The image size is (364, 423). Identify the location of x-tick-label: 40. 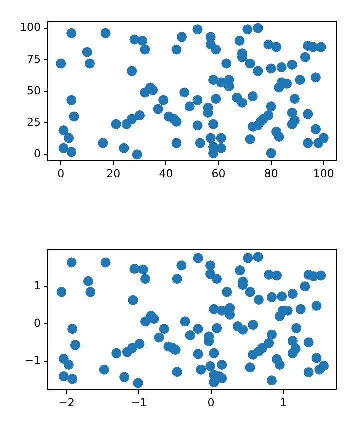
(166, 173).